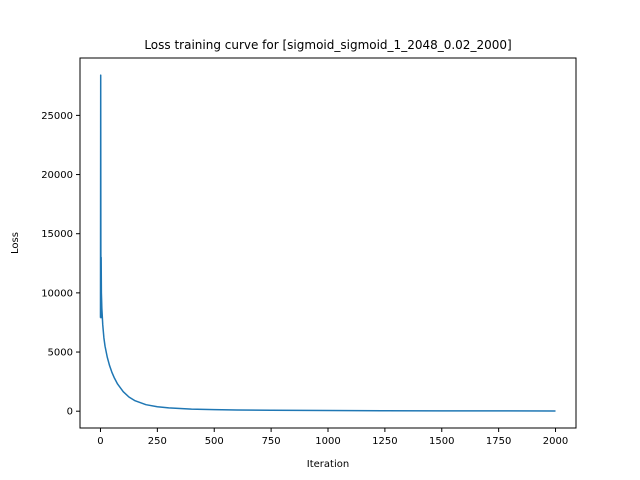 This screenshot has width=640, height=480. What do you see at coordinates (328, 464) in the screenshot?
I see `x-axis-label: Iteration` at bounding box center [328, 464].